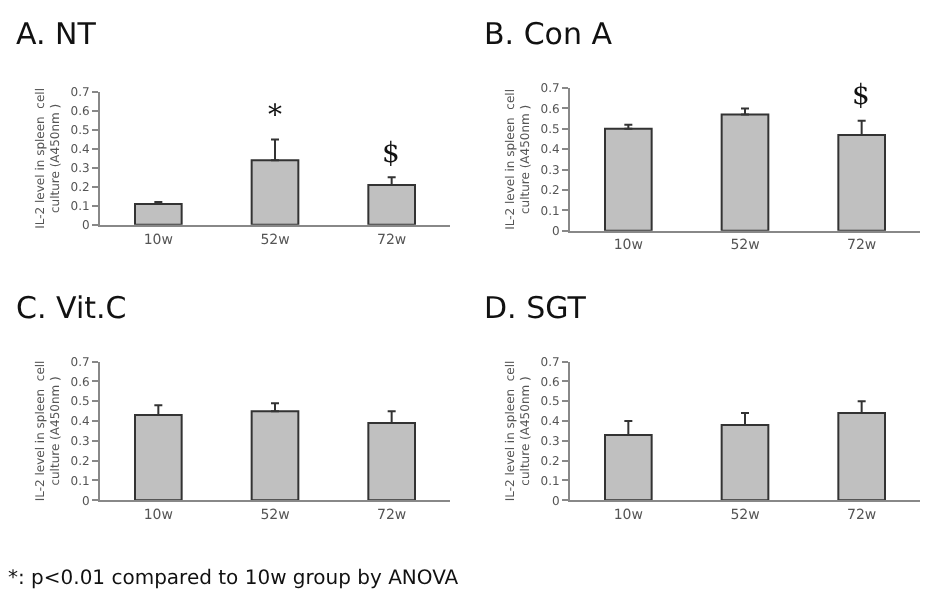 Image resolution: width=942 pixels, height=606 pixels. What do you see at coordinates (71, 308) in the screenshot?
I see `chart-title: C. Vit.C` at bounding box center [71, 308].